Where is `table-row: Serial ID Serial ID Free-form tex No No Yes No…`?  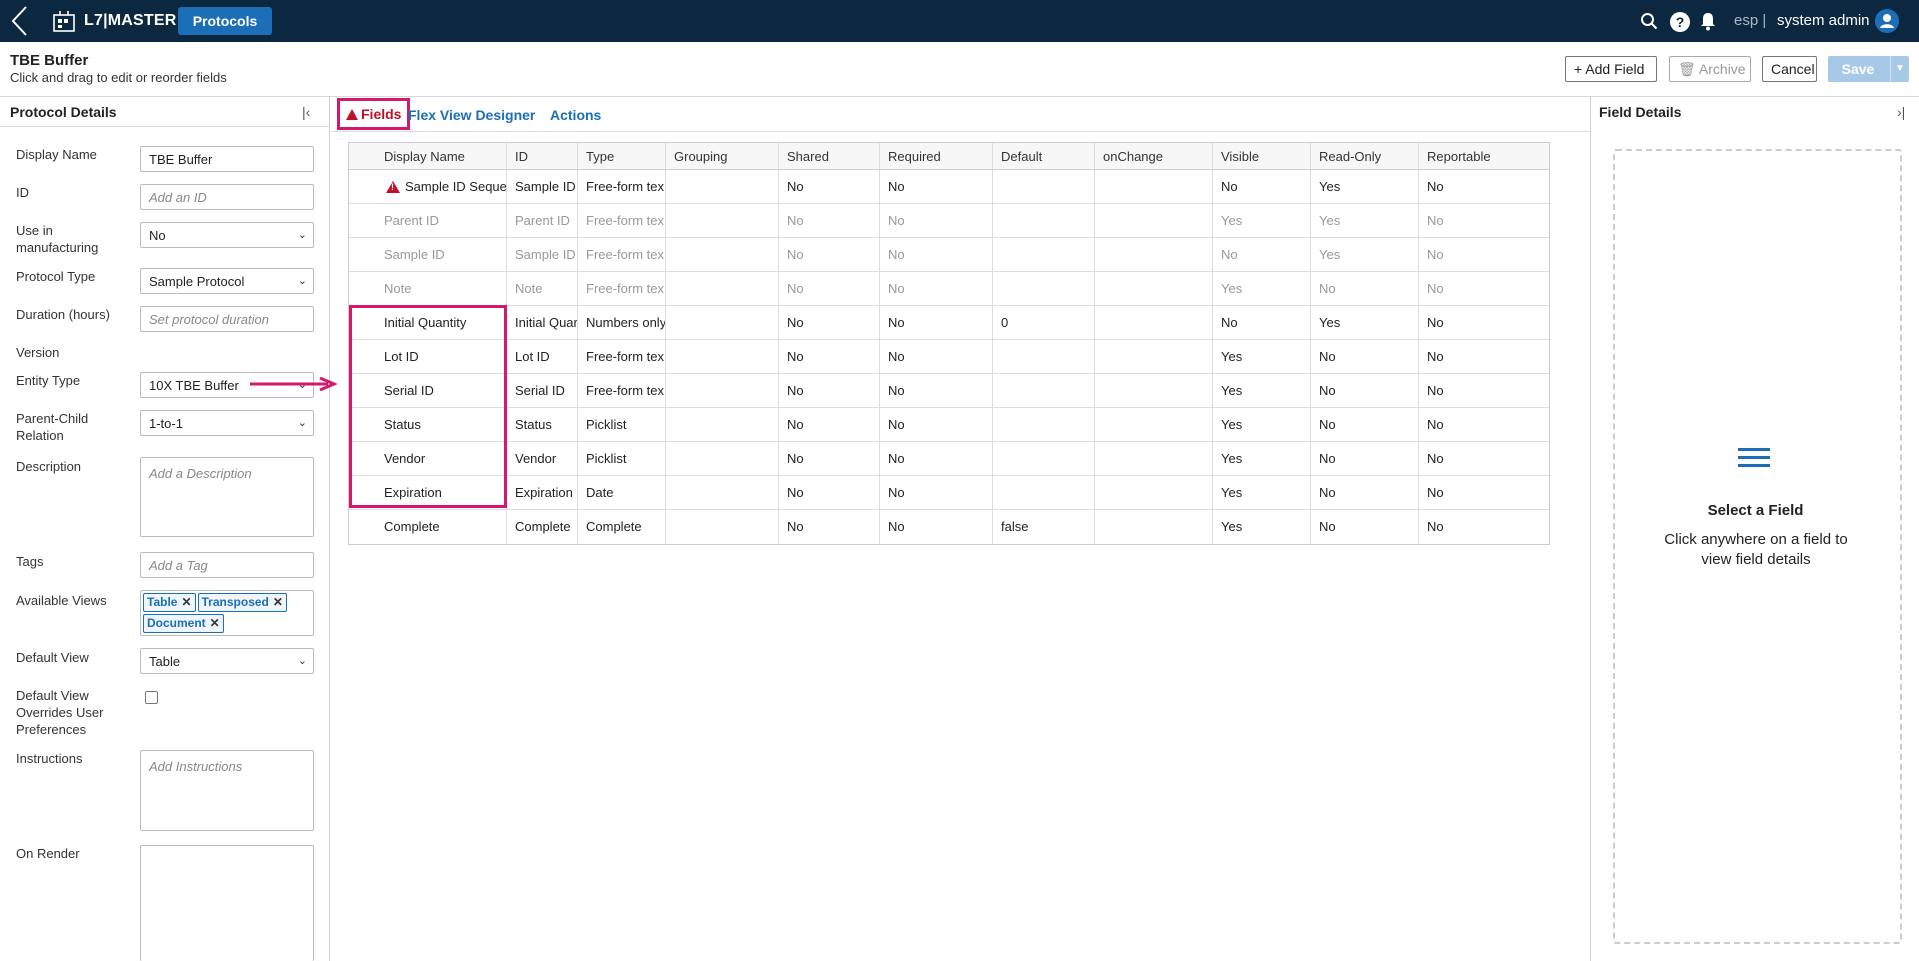
table-row: Serial ID Serial ID Free-form tex No No Yes No… is located at coordinates (949, 391).